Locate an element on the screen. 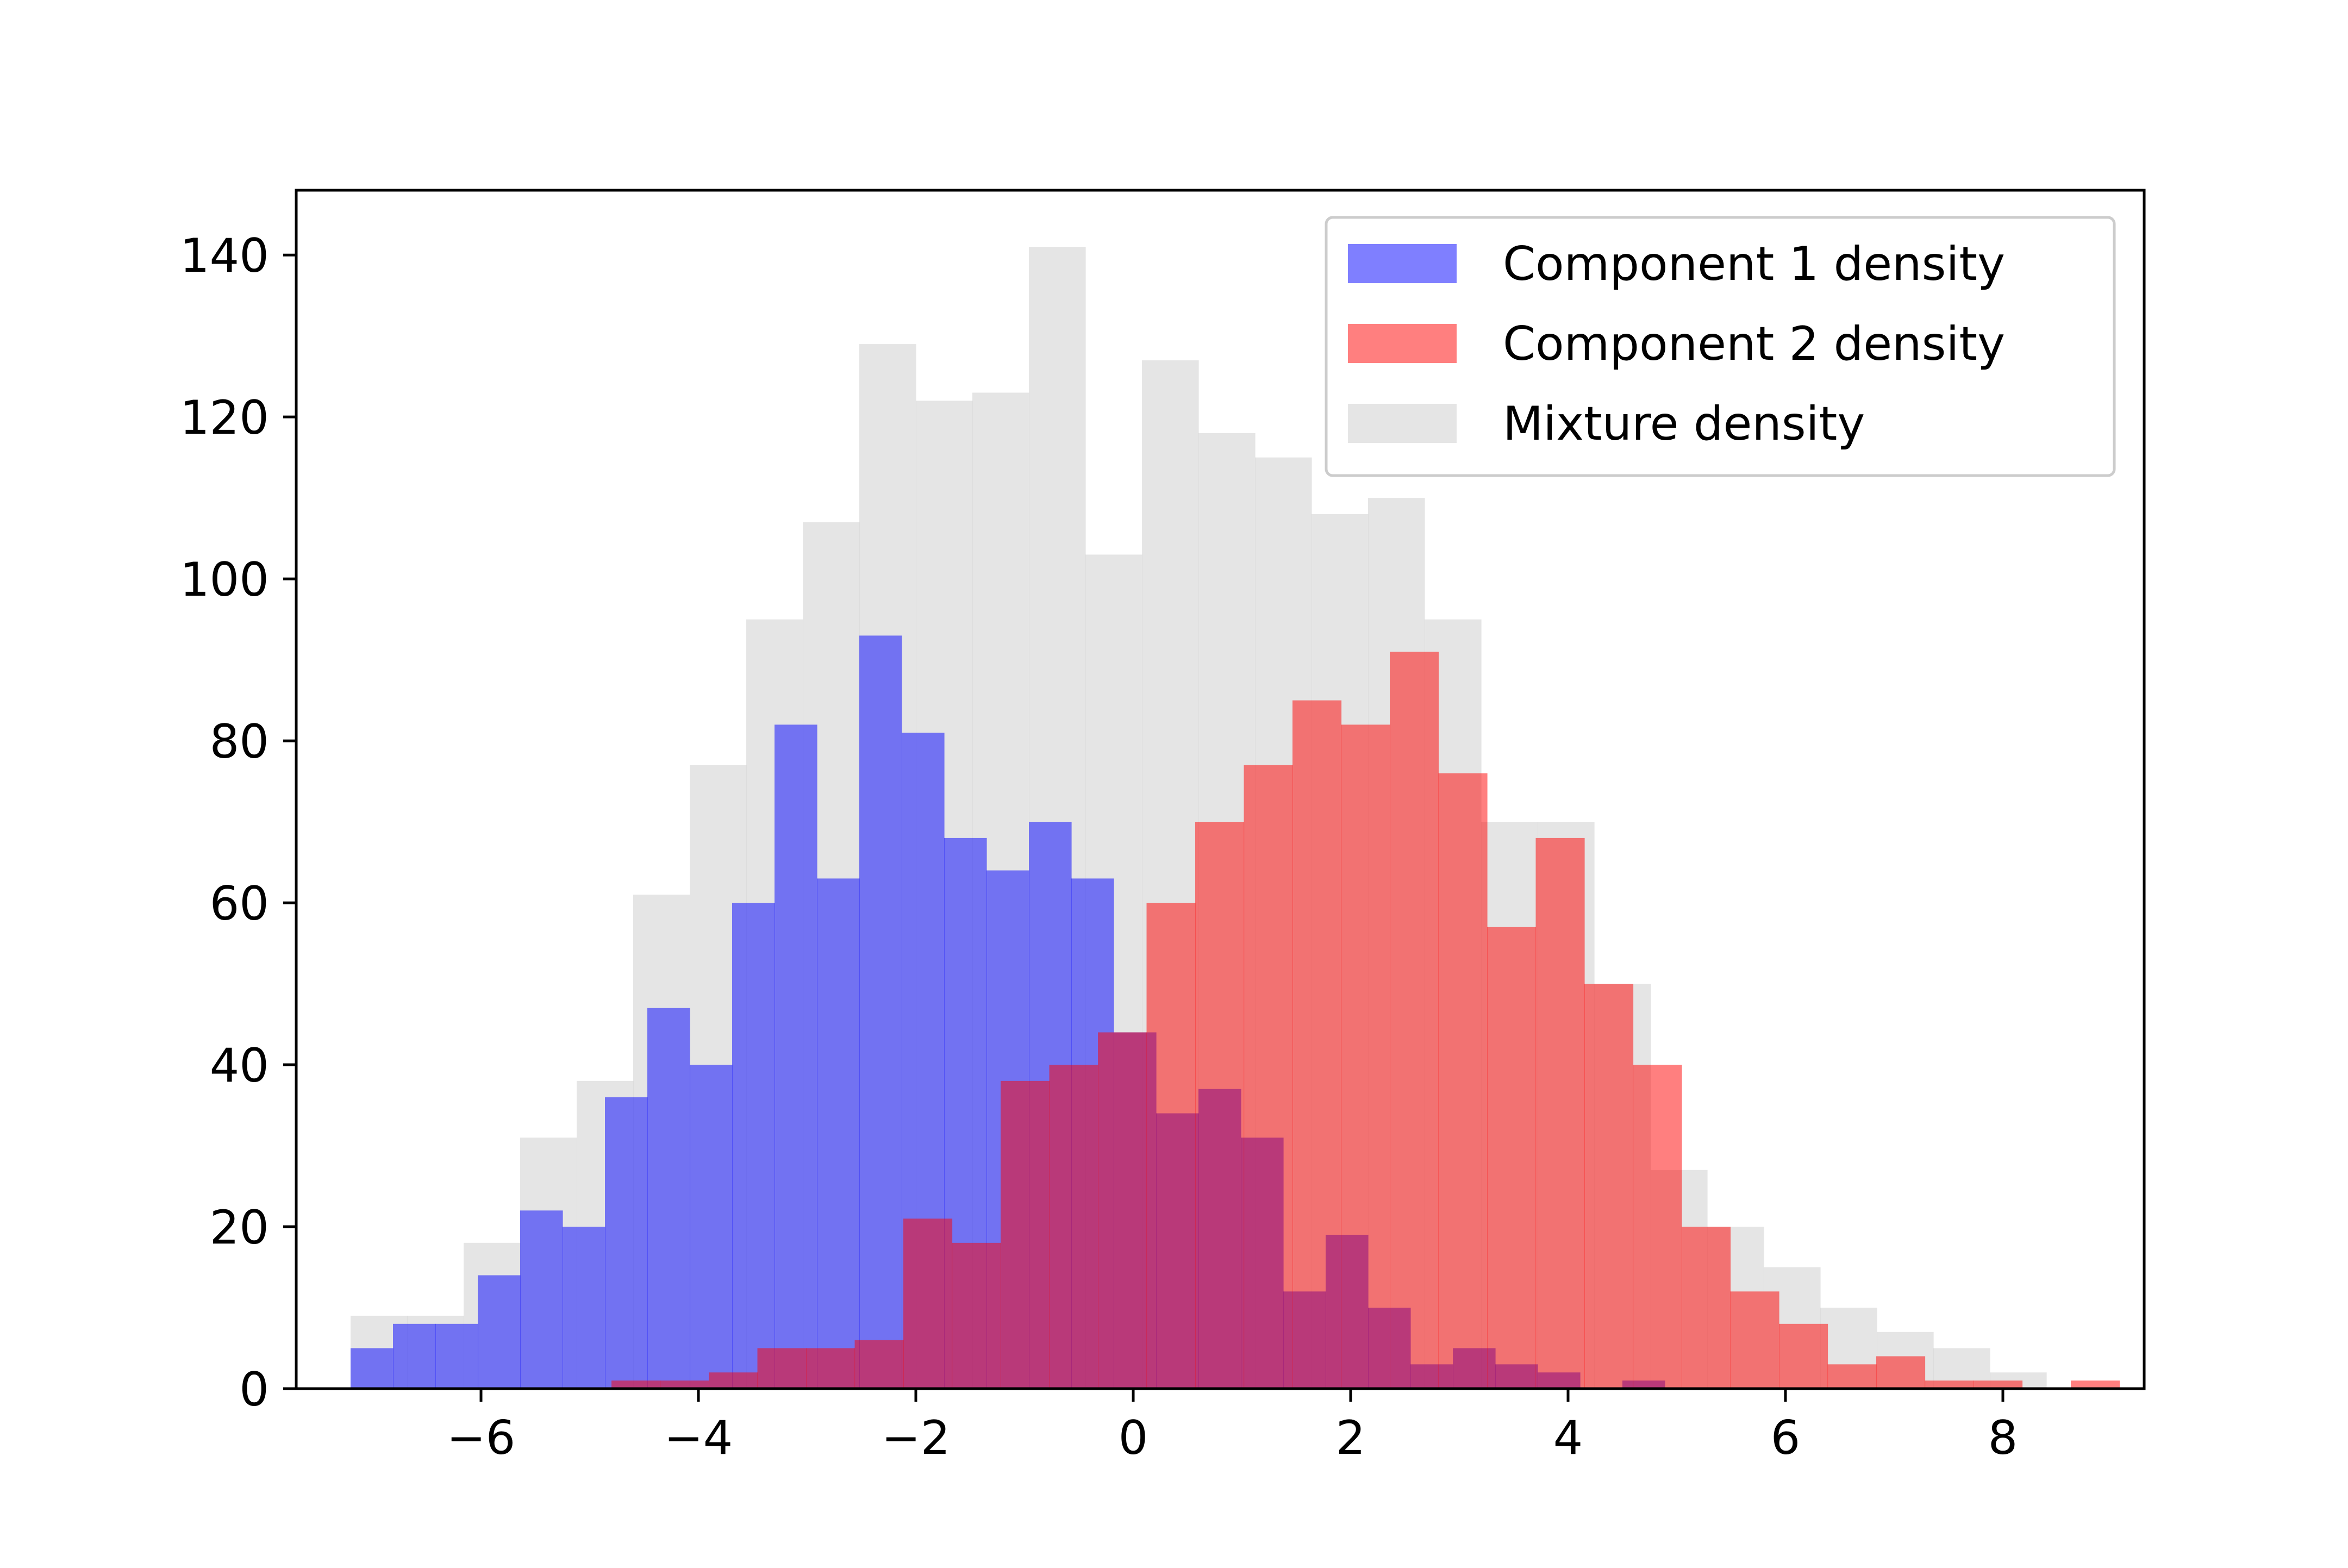  x-axis: −6 −4 −2 0 2 4 6 8 is located at coordinates (1232, 1427).